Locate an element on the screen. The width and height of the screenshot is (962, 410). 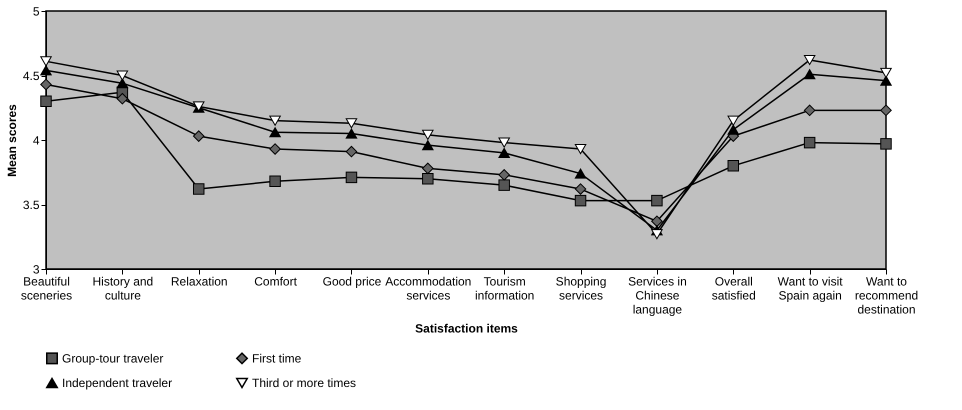
x-tick-label: Overall satisfied is located at coordinates (734, 288).